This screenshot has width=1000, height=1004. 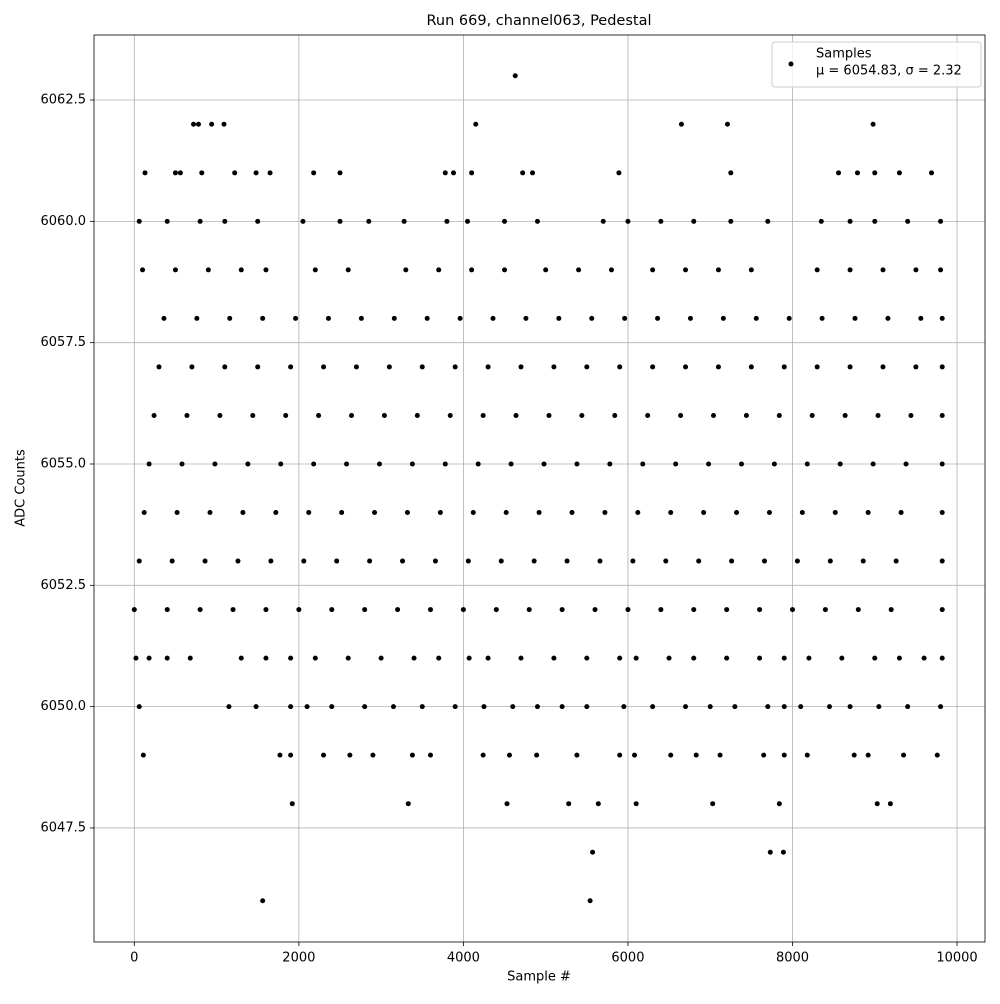 What do you see at coordinates (627, 958) in the screenshot?
I see `x-tick-label: 6000` at bounding box center [627, 958].